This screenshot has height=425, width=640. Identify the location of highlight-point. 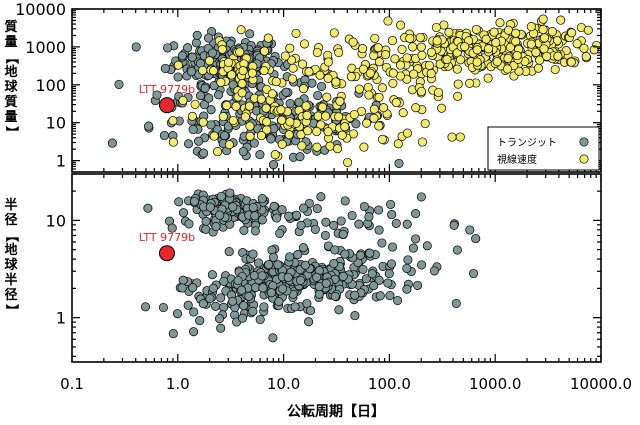
(166, 253).